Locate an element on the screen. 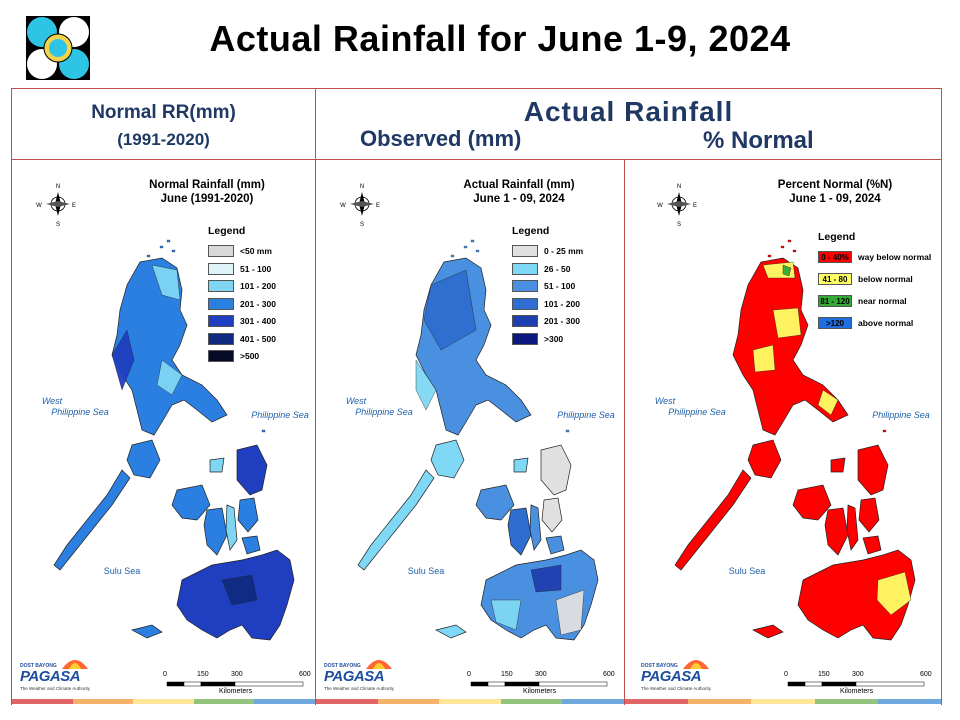 Image resolution: width=960 pixels, height=720 pixels. island-bohol is located at coordinates (872, 545).